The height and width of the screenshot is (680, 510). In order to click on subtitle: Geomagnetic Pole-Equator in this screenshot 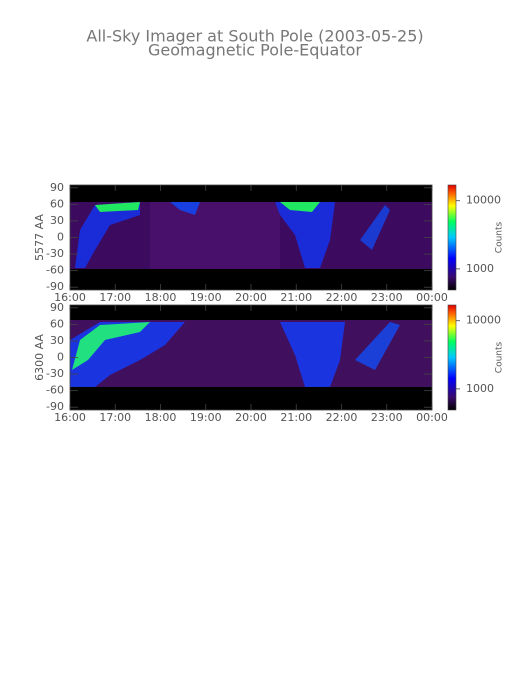, I will do `click(255, 50)`.